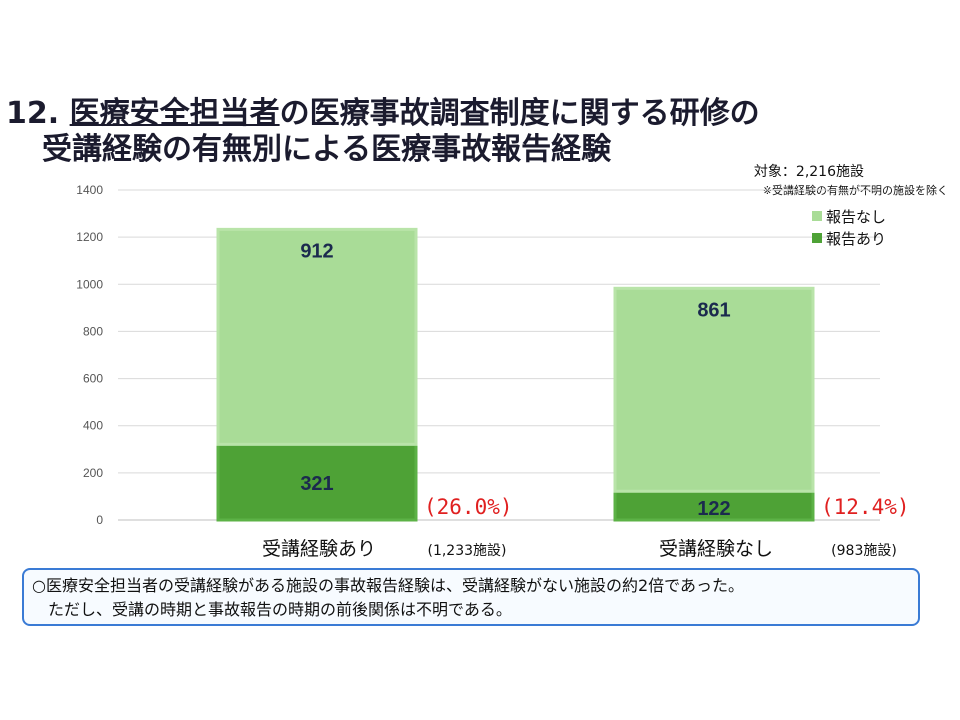  Describe the element at coordinates (93, 379) in the screenshot. I see `y-tick-label: 600` at that location.